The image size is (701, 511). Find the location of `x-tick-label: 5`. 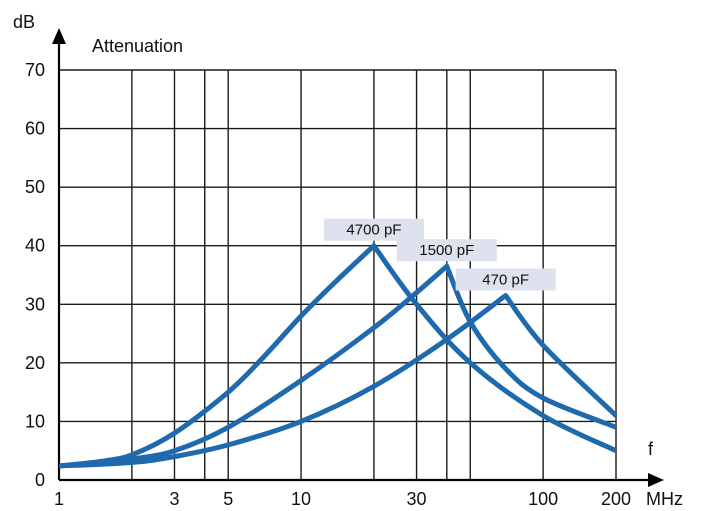

x-tick-label: 5 is located at coordinates (228, 499).